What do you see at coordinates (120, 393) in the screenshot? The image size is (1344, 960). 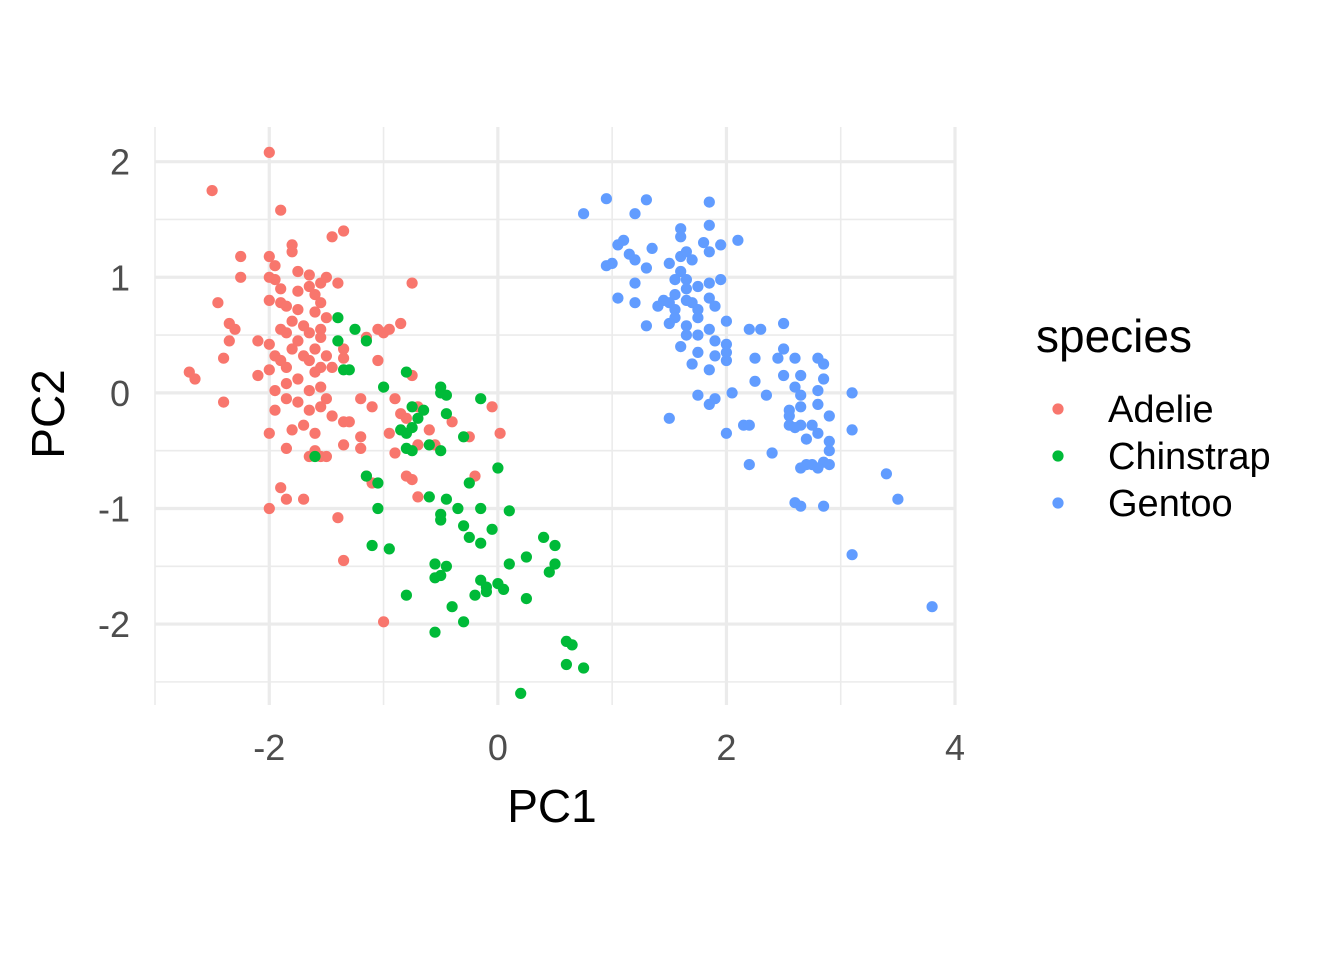 I see `y-tick-label: 0` at bounding box center [120, 393].